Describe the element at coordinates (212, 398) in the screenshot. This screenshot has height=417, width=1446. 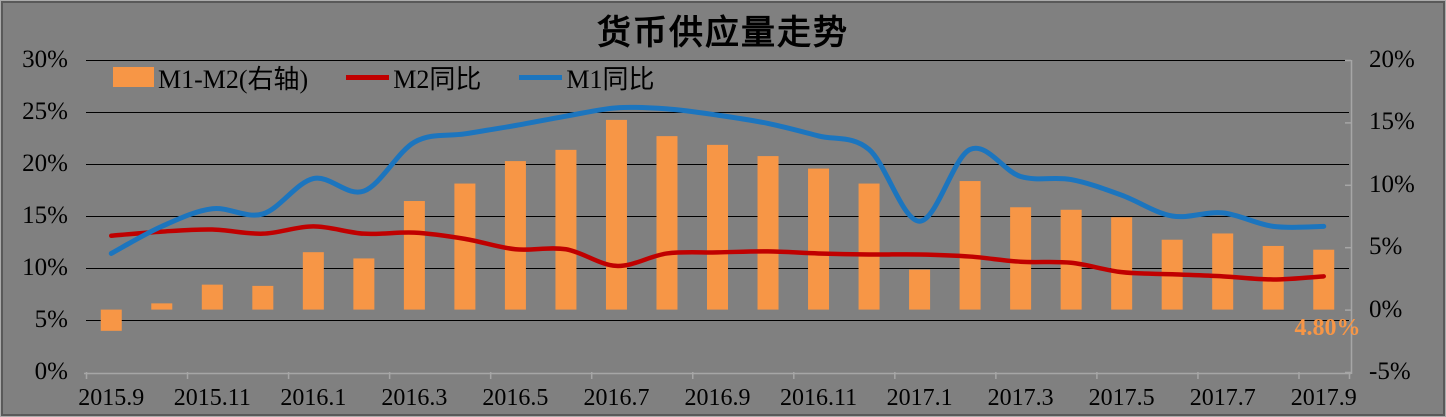
I see `x-axis-tick-label: 2015.11` at that location.